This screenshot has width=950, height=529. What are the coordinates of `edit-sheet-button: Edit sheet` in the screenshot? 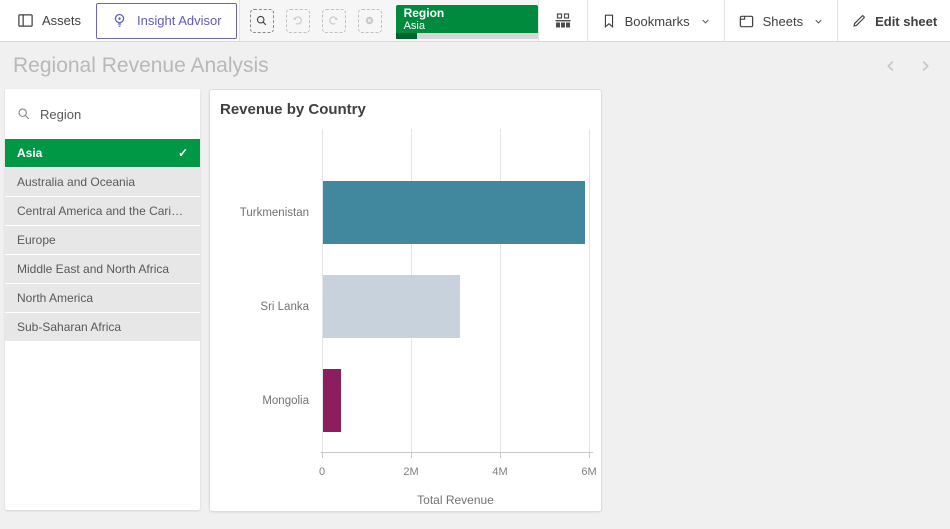 It's located at (894, 21).